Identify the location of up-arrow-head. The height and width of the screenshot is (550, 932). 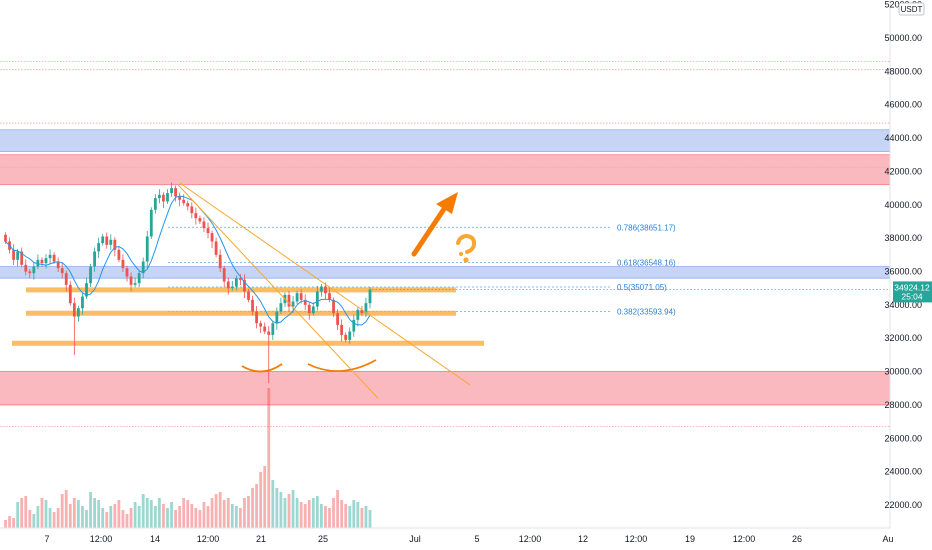
(447, 203).